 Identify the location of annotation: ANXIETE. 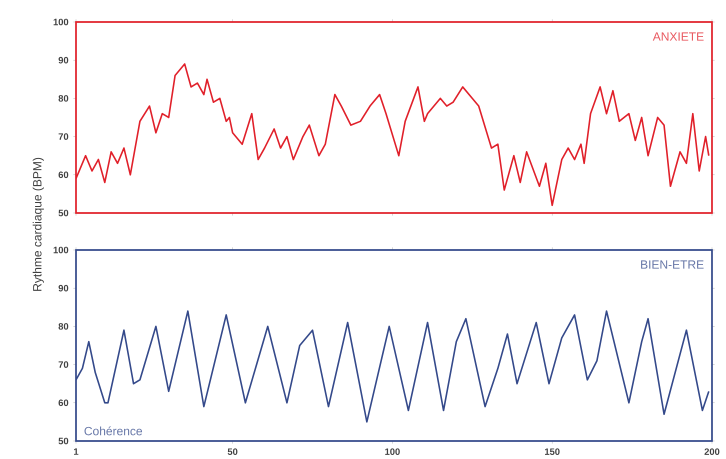
(678, 36).